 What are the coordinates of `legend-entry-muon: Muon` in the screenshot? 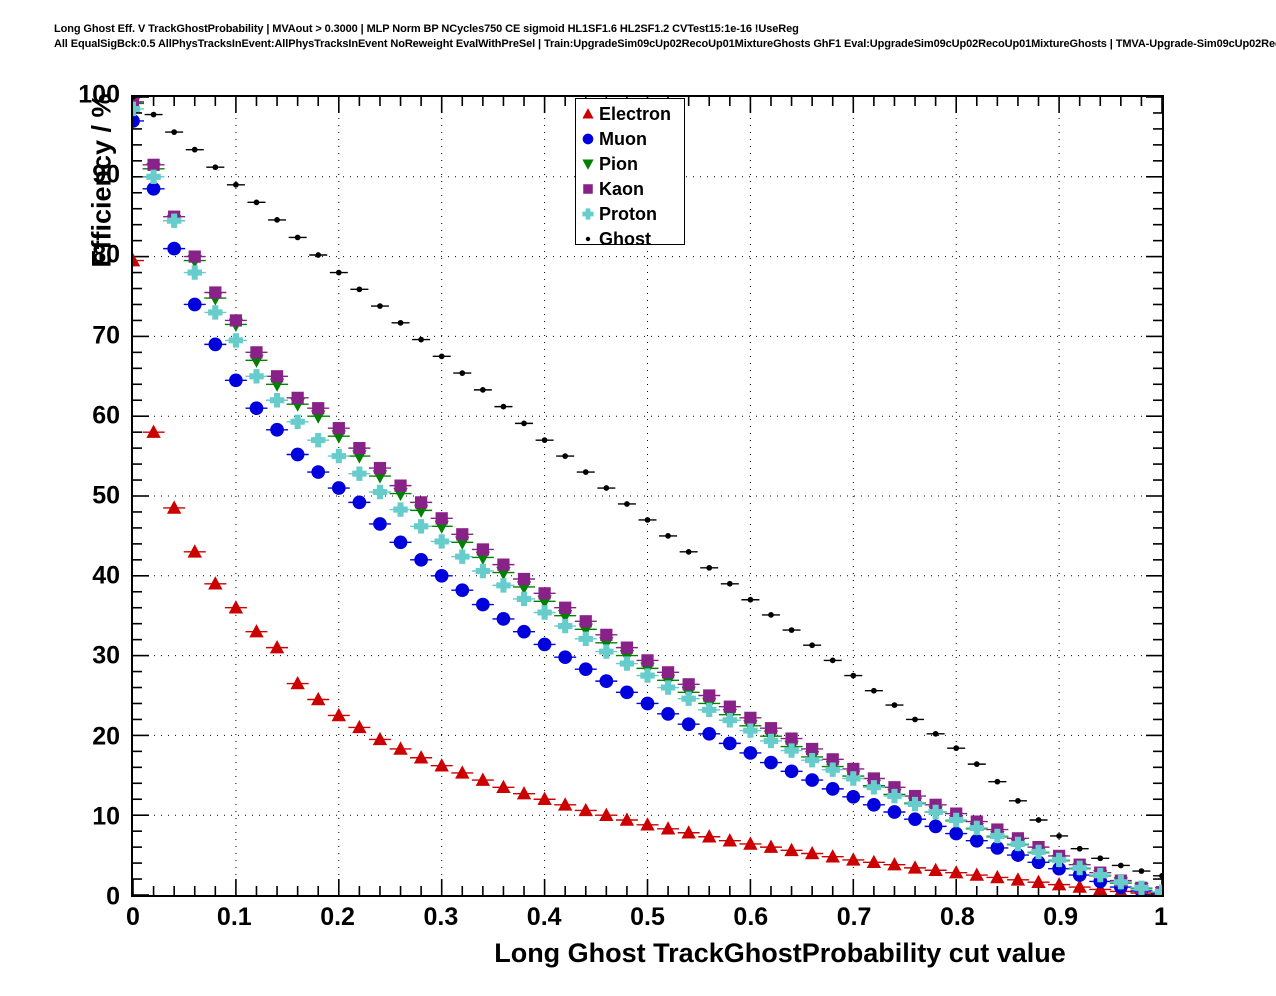 It's located at (631, 138).